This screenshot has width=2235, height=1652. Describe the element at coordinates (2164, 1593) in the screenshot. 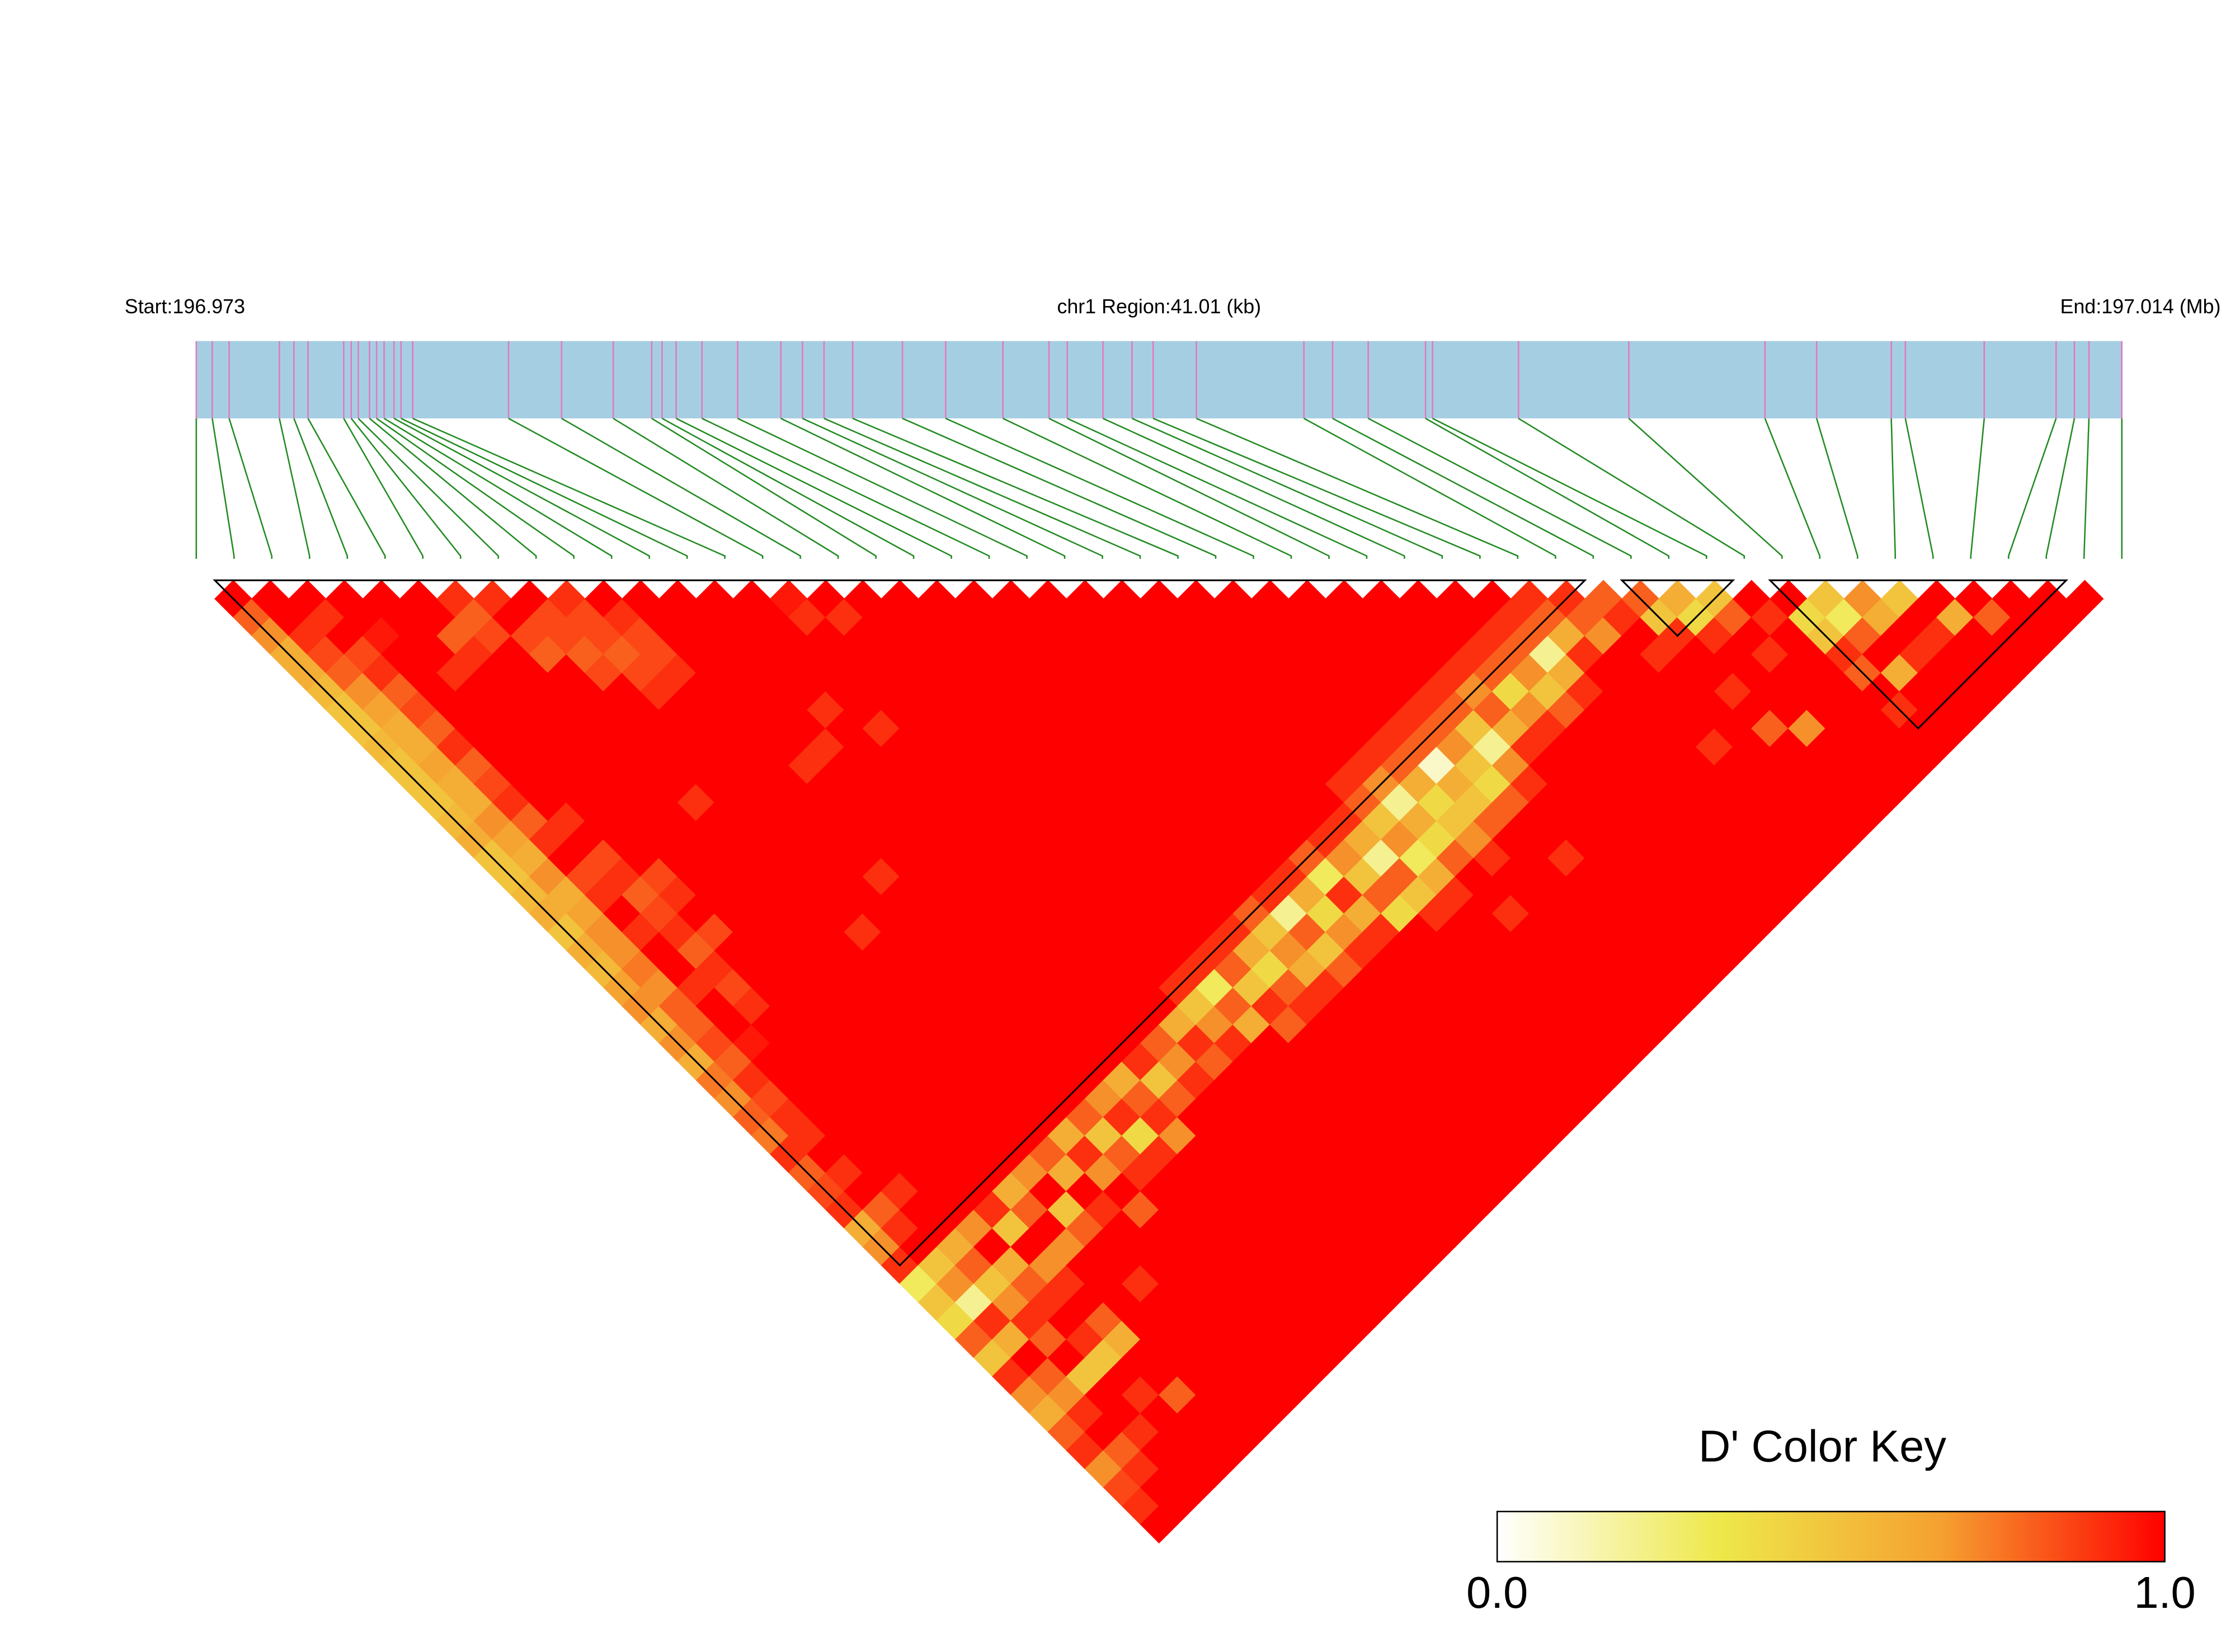

I see `color-key-tick-label: 1.0` at that location.